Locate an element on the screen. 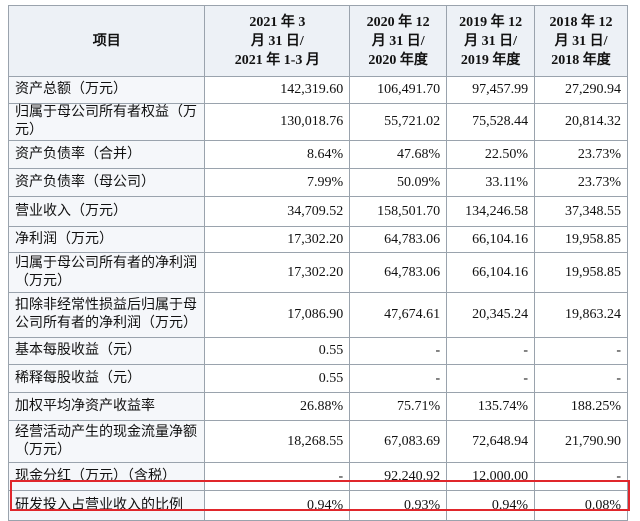 The image size is (640, 521). cell-value: 17,086.90 is located at coordinates (277, 315).